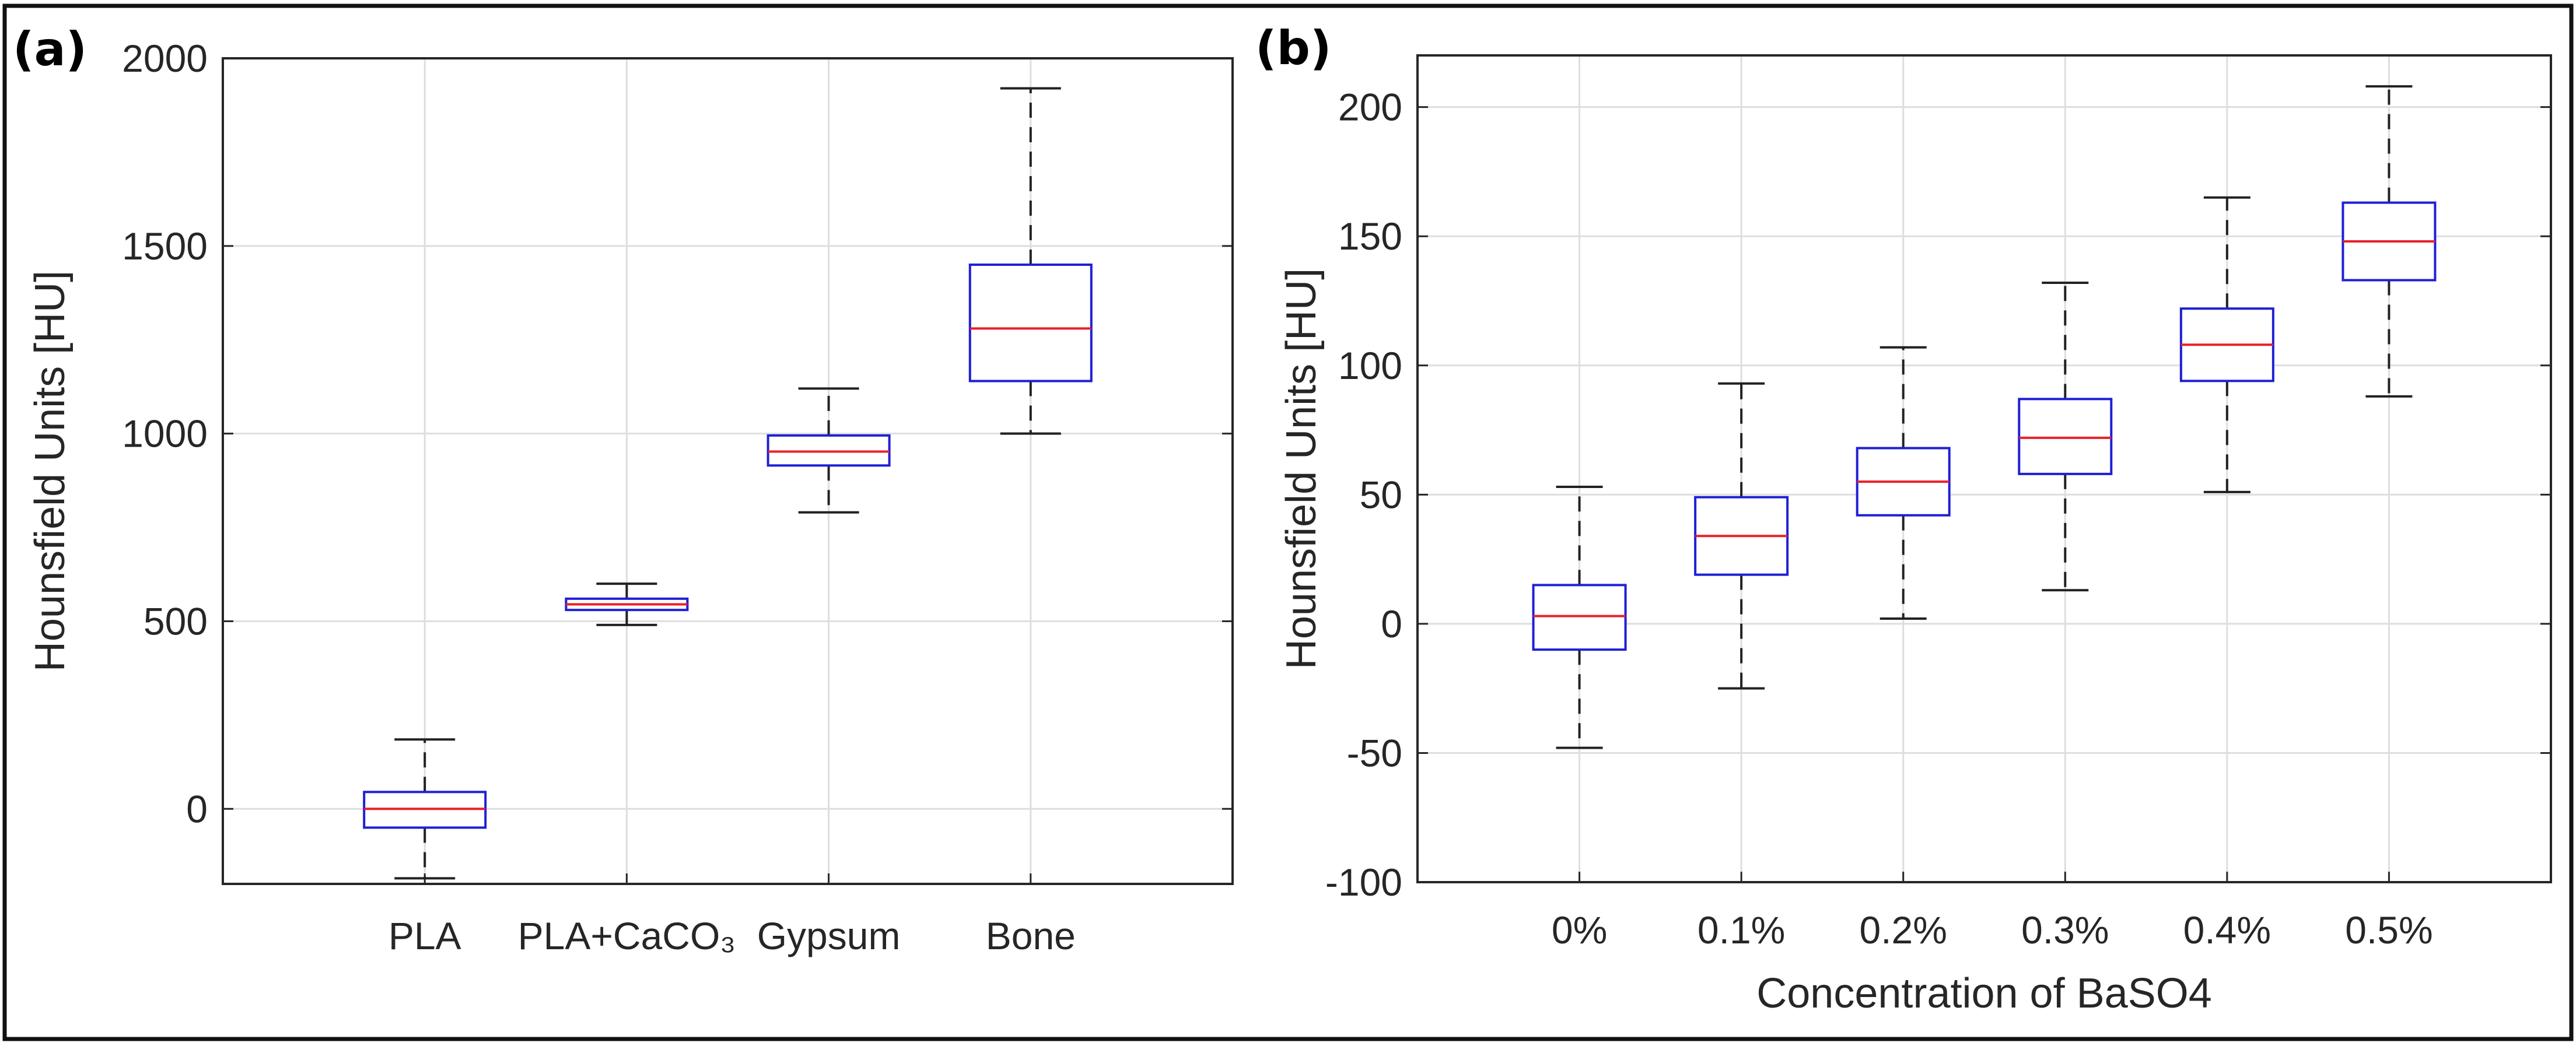 This screenshot has height=1046, width=2576. Describe the element at coordinates (165, 246) in the screenshot. I see `y-tick-label: 1500` at that location.